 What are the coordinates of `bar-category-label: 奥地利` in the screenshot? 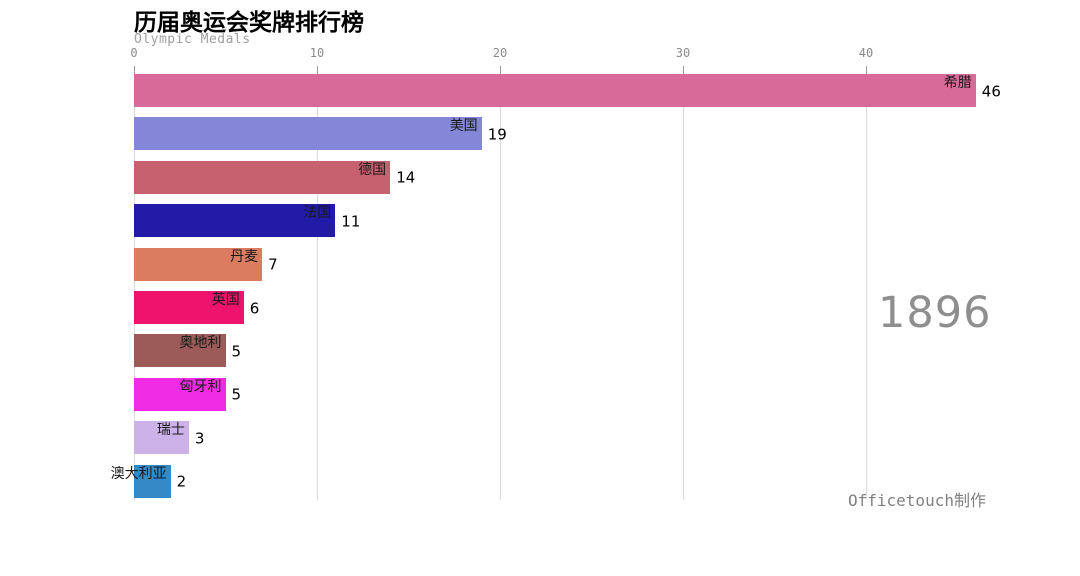 It's located at (200, 343).